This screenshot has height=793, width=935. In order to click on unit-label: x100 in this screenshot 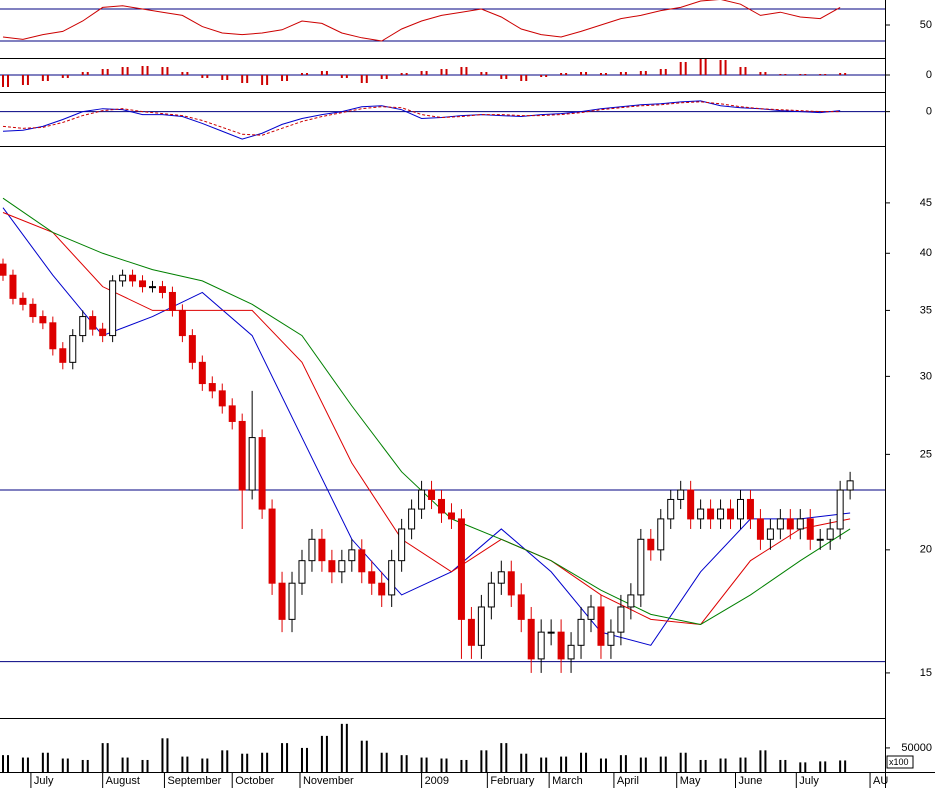, I will do `click(899, 762)`.